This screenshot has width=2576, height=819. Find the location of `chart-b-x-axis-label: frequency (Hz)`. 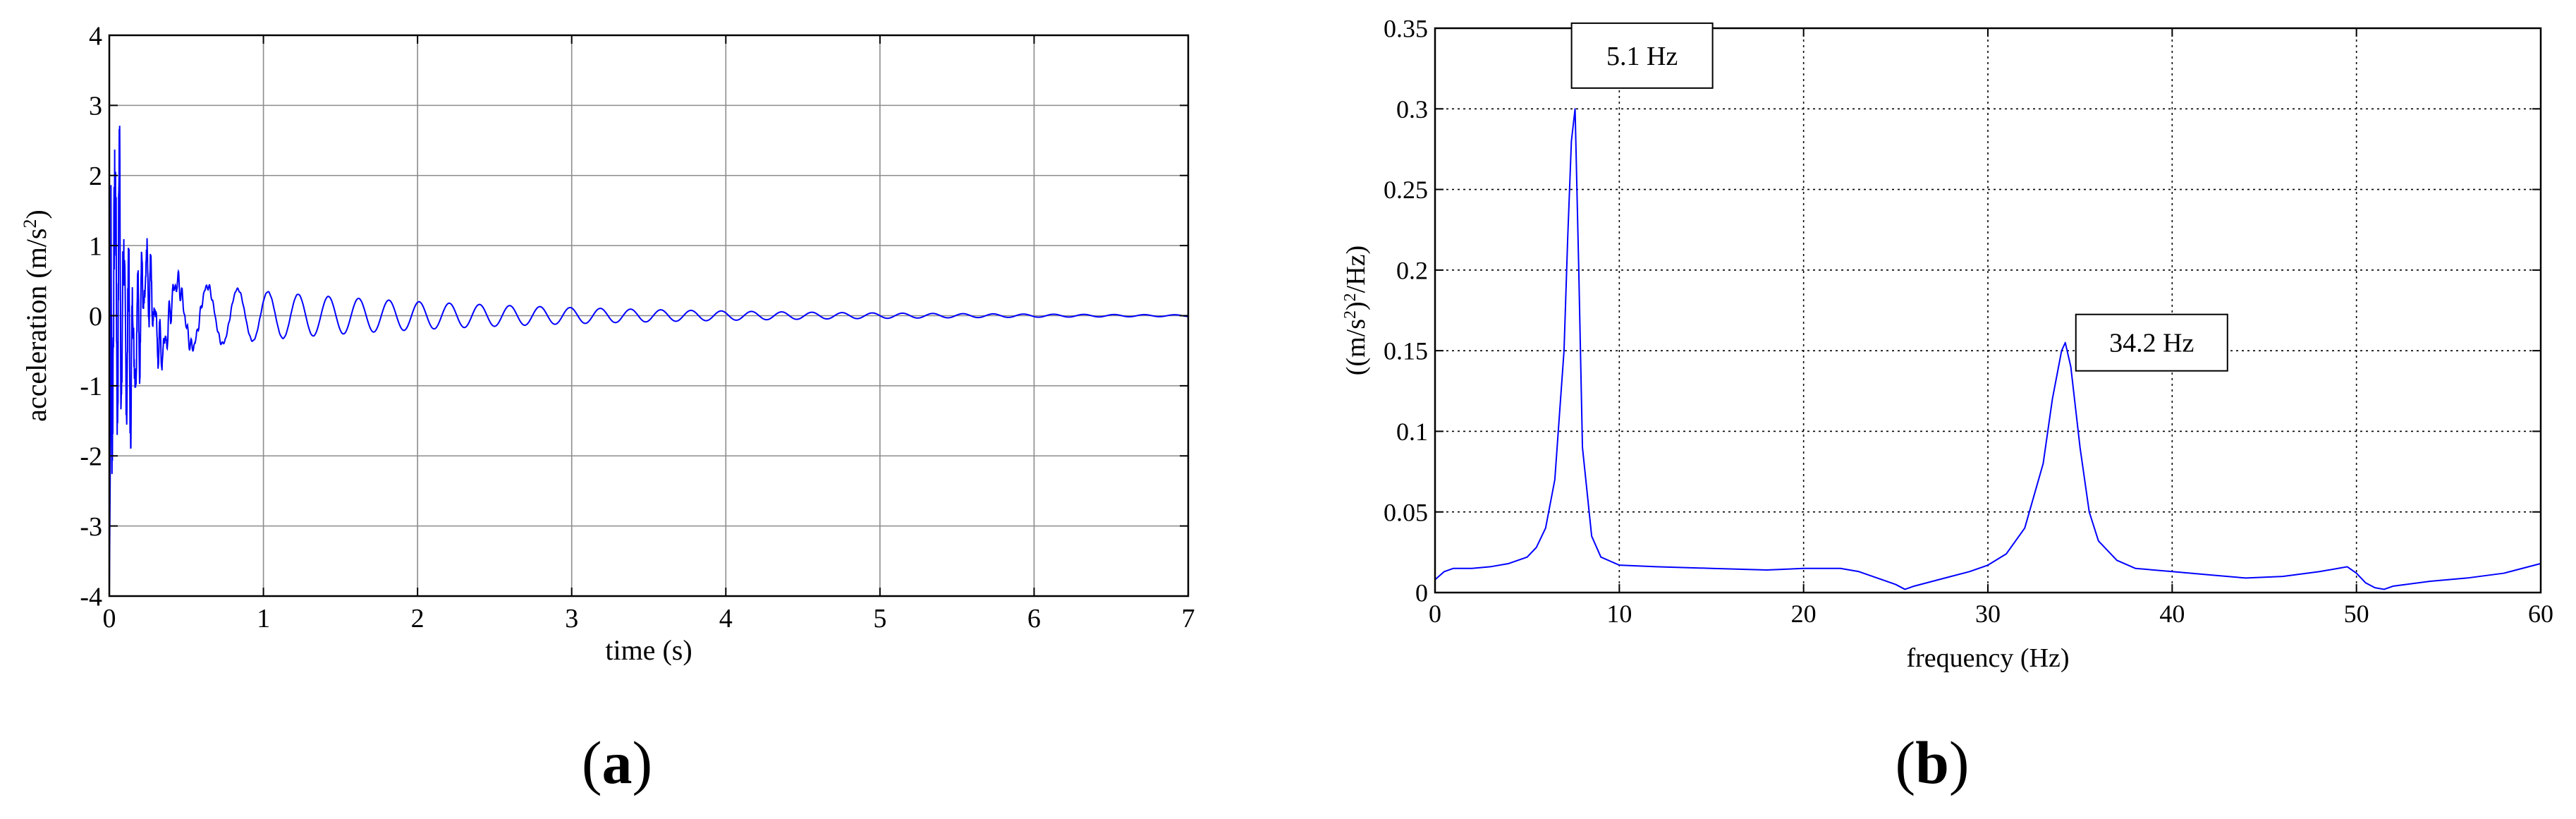

chart-b-x-axis-label: frequency (Hz) is located at coordinates (1988, 658).